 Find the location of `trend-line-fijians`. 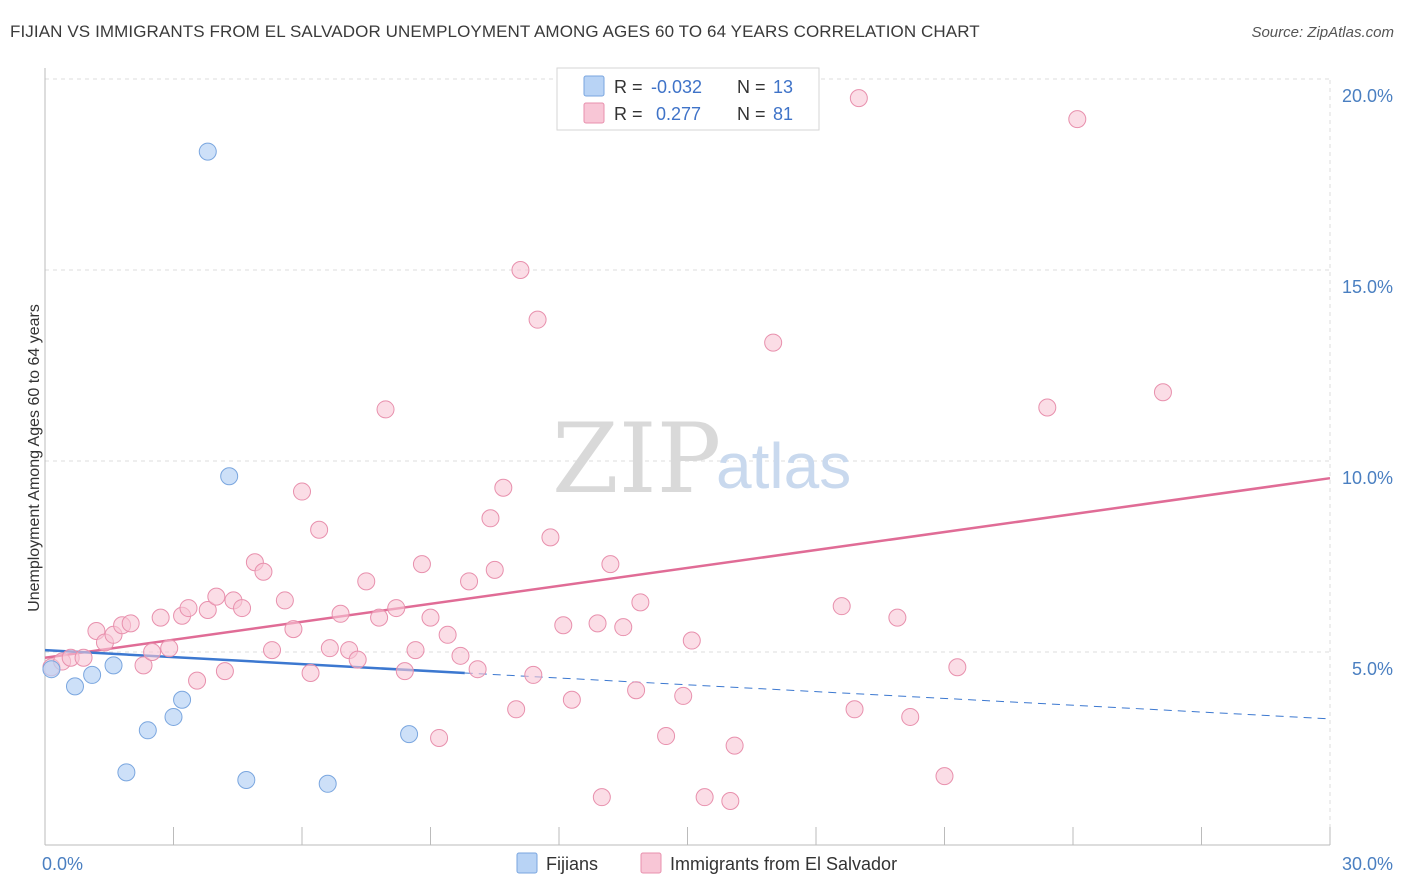

trend-line-fijians is located at coordinates (254, 661).